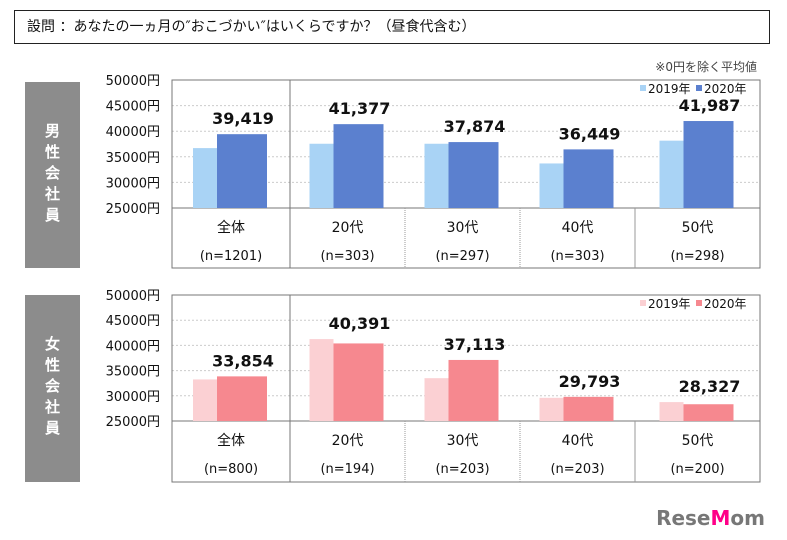 The image size is (787, 540). What do you see at coordinates (52, 175) in the screenshot?
I see `panel-label-male: 男性会社員` at bounding box center [52, 175].